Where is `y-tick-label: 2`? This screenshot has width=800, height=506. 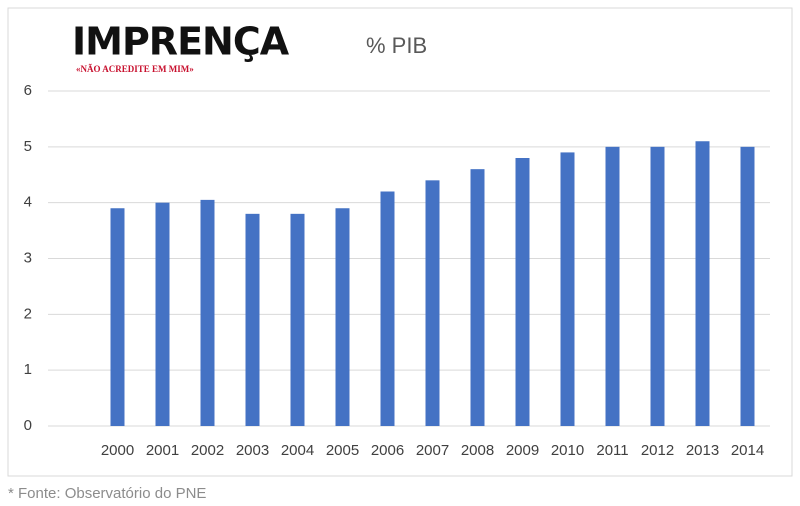
y-tick-label: 2 is located at coordinates (28, 313).